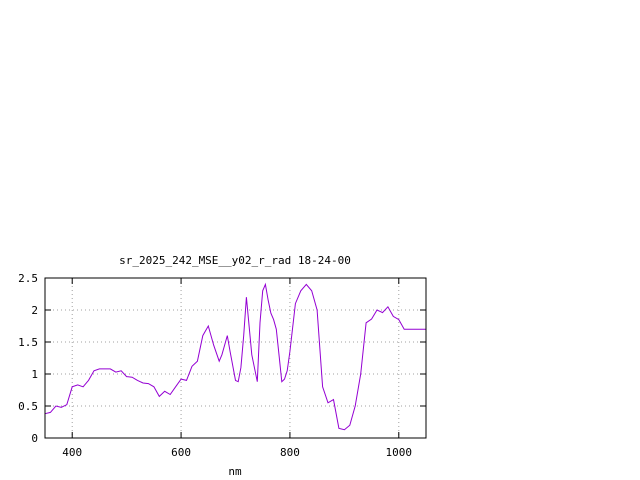  What do you see at coordinates (399, 452) in the screenshot?
I see `x-tick-label: 1000` at bounding box center [399, 452].